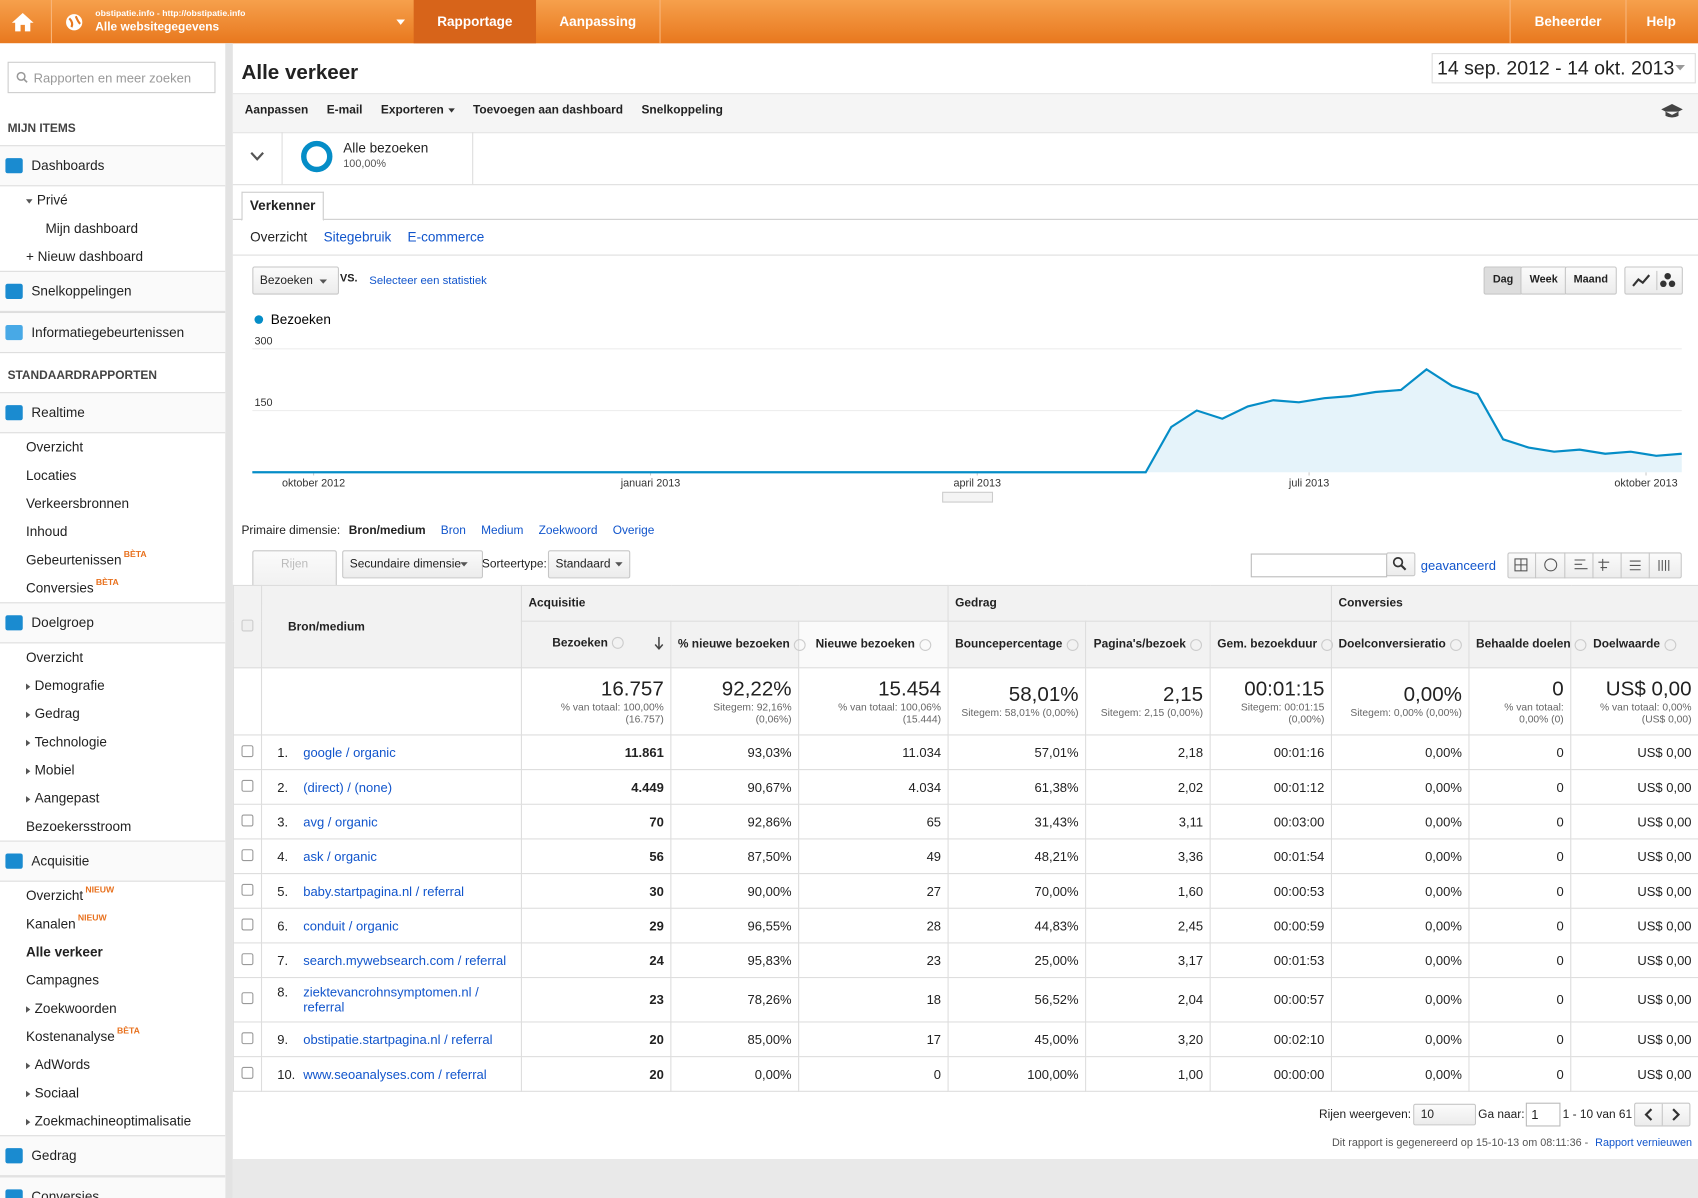 This screenshot has width=1698, height=1198. What do you see at coordinates (1590, 280) in the screenshot?
I see `period-button: Maand` at bounding box center [1590, 280].